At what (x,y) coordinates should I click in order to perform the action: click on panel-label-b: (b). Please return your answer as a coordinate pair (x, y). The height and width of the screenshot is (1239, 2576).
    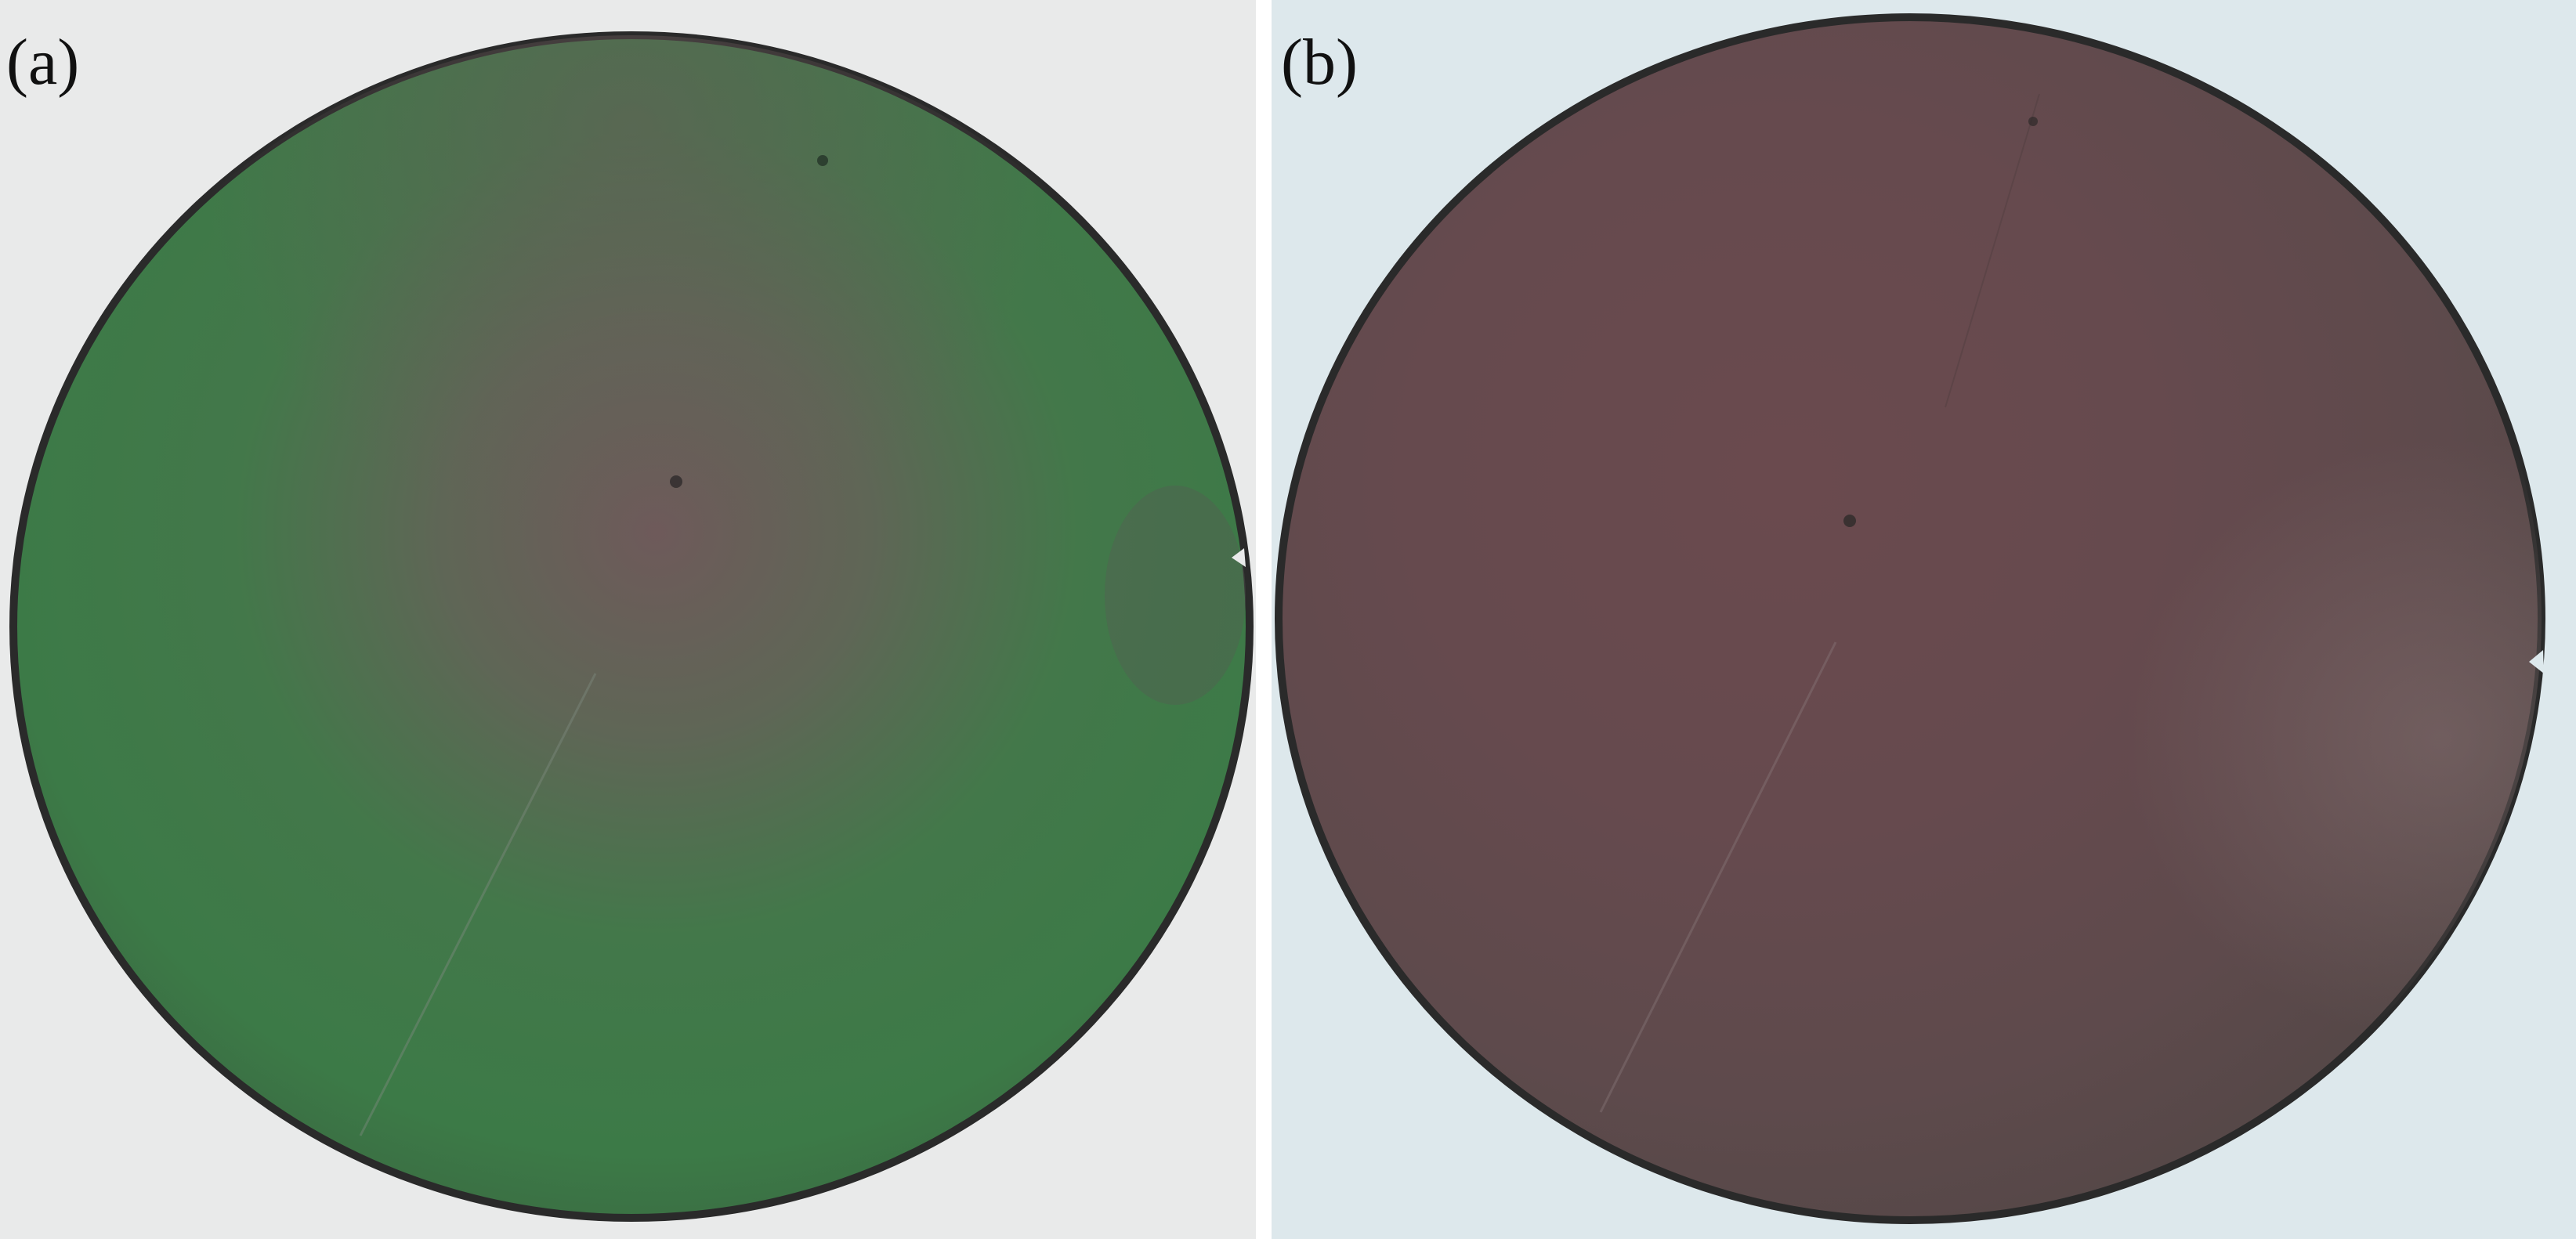
    Looking at the image, I should click on (1320, 62).